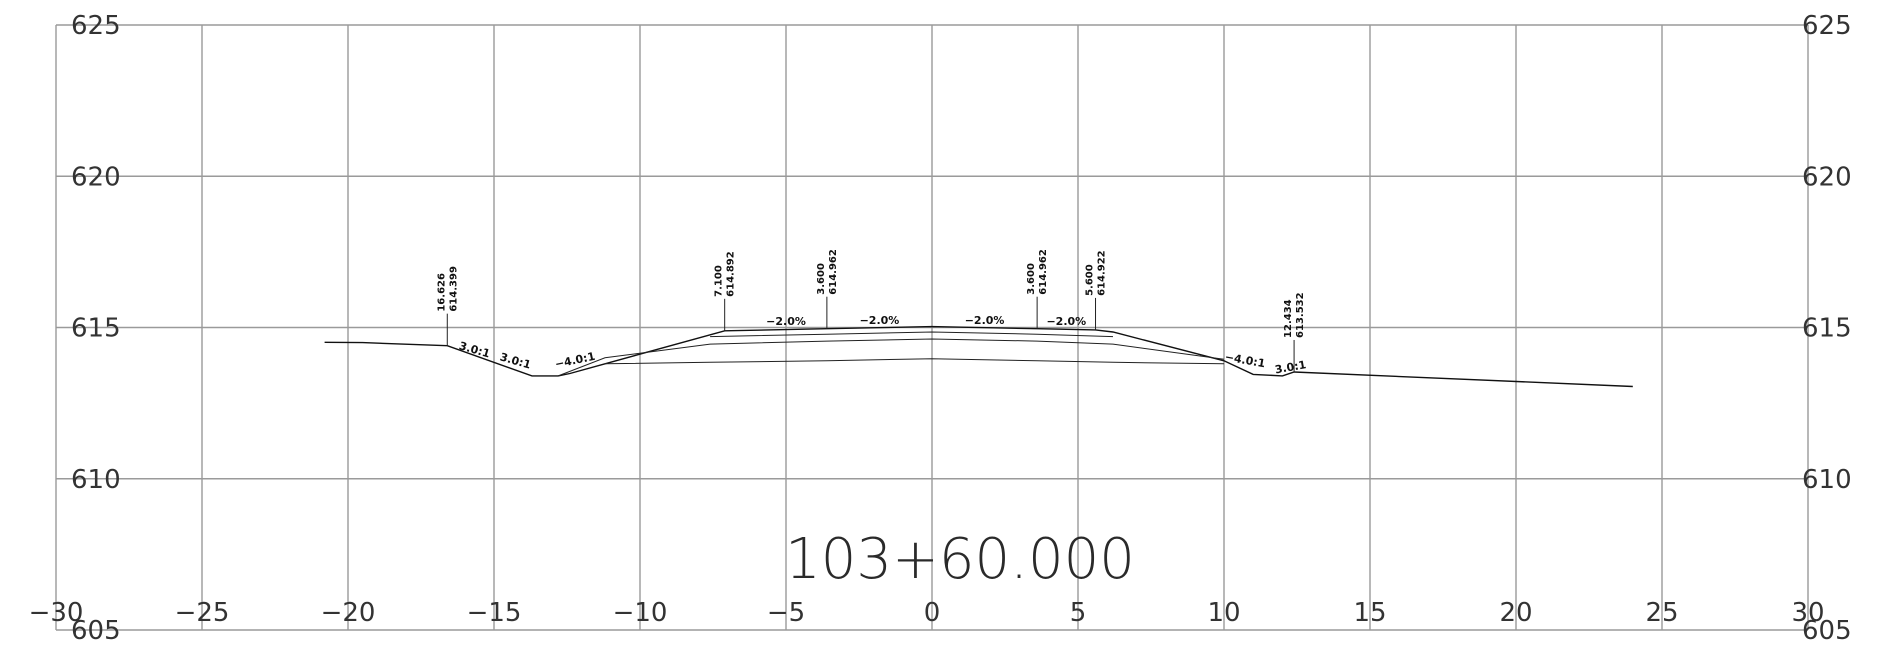 The width and height of the screenshot is (1883, 651). Describe the element at coordinates (640, 613) in the screenshot. I see `x-tick-label: −10` at that location.